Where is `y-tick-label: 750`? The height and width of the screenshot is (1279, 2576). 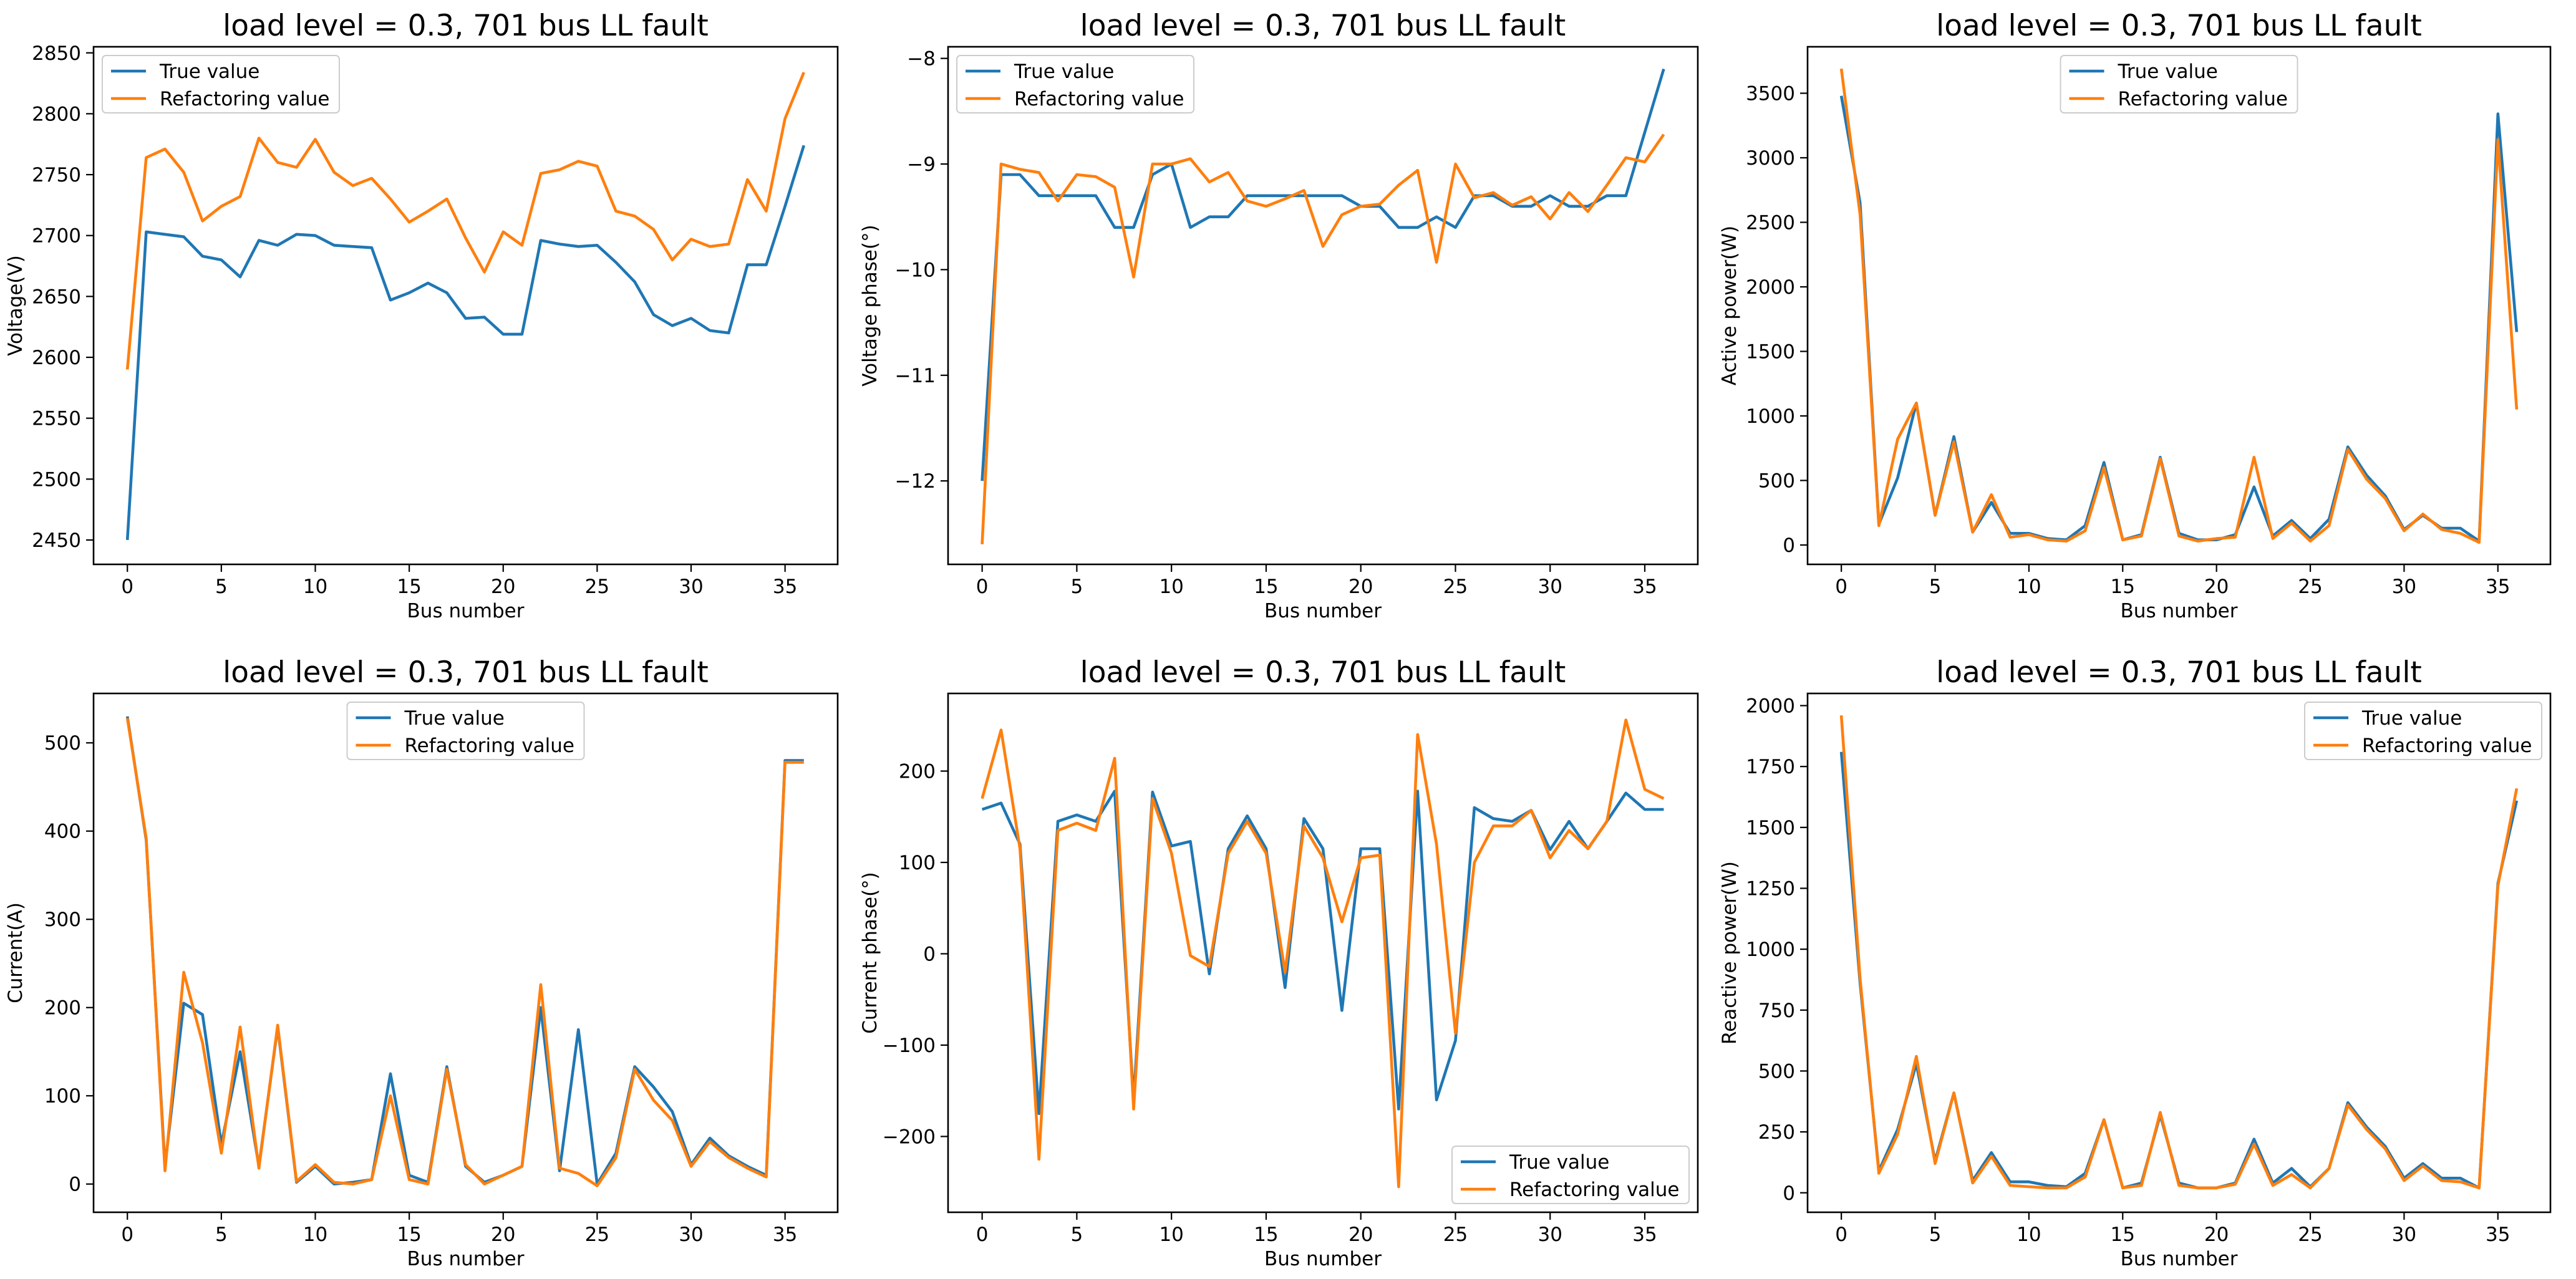 y-tick-label: 750 is located at coordinates (1776, 1011).